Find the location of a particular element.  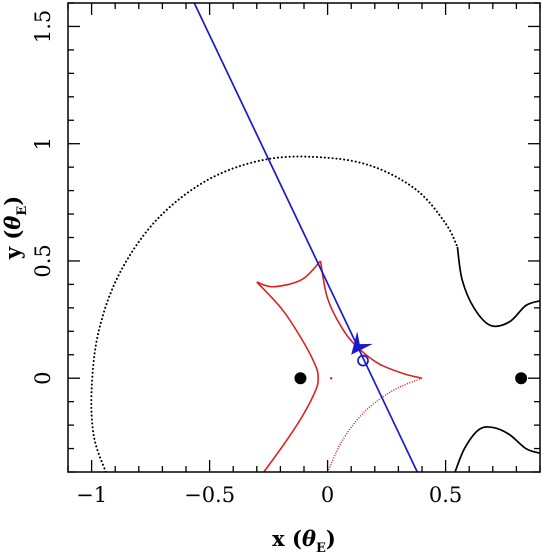

x-tick-label: −0.5 is located at coordinates (209, 495).